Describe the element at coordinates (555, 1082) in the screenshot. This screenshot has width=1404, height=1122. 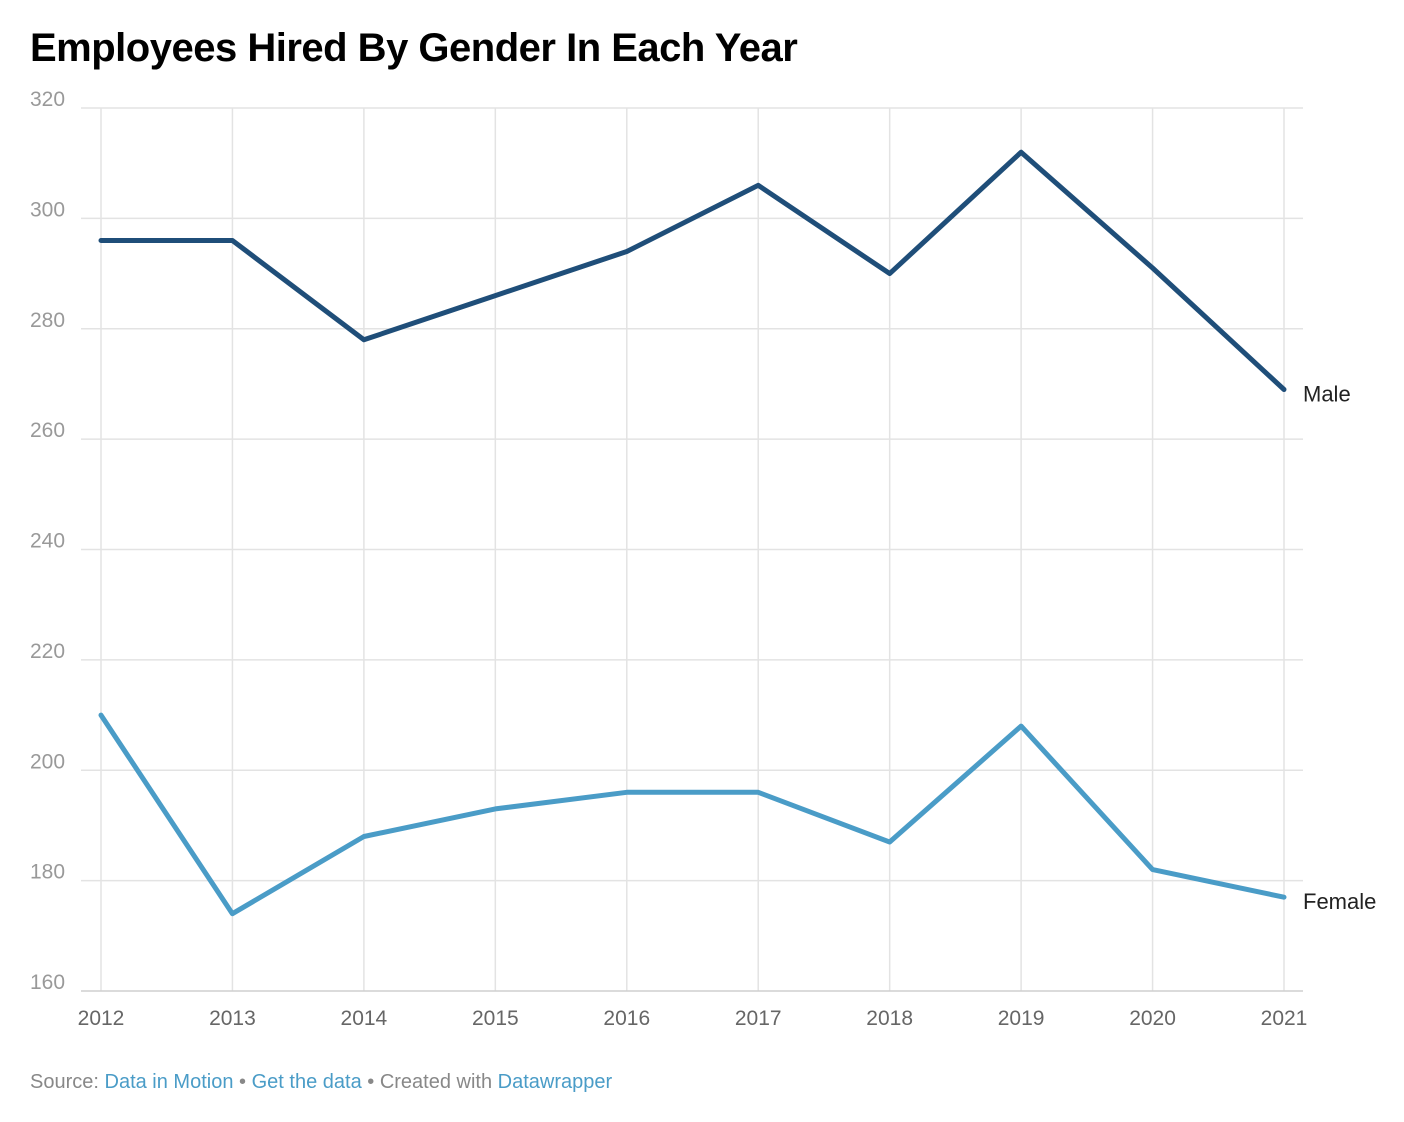
I see `datawrapper-link: Datawrapper` at that location.